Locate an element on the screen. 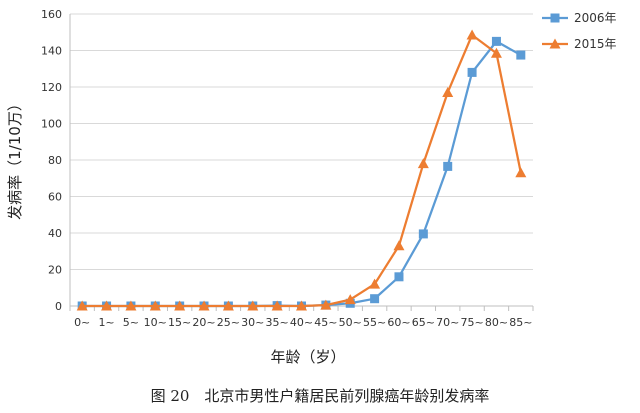  y-tick-label: 100 is located at coordinates (51, 124).